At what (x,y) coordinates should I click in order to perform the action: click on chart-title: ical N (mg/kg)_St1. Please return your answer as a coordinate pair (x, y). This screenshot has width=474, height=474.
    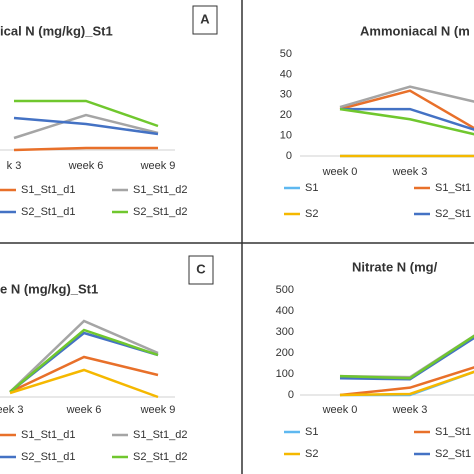
    Looking at the image, I should click on (56, 30).